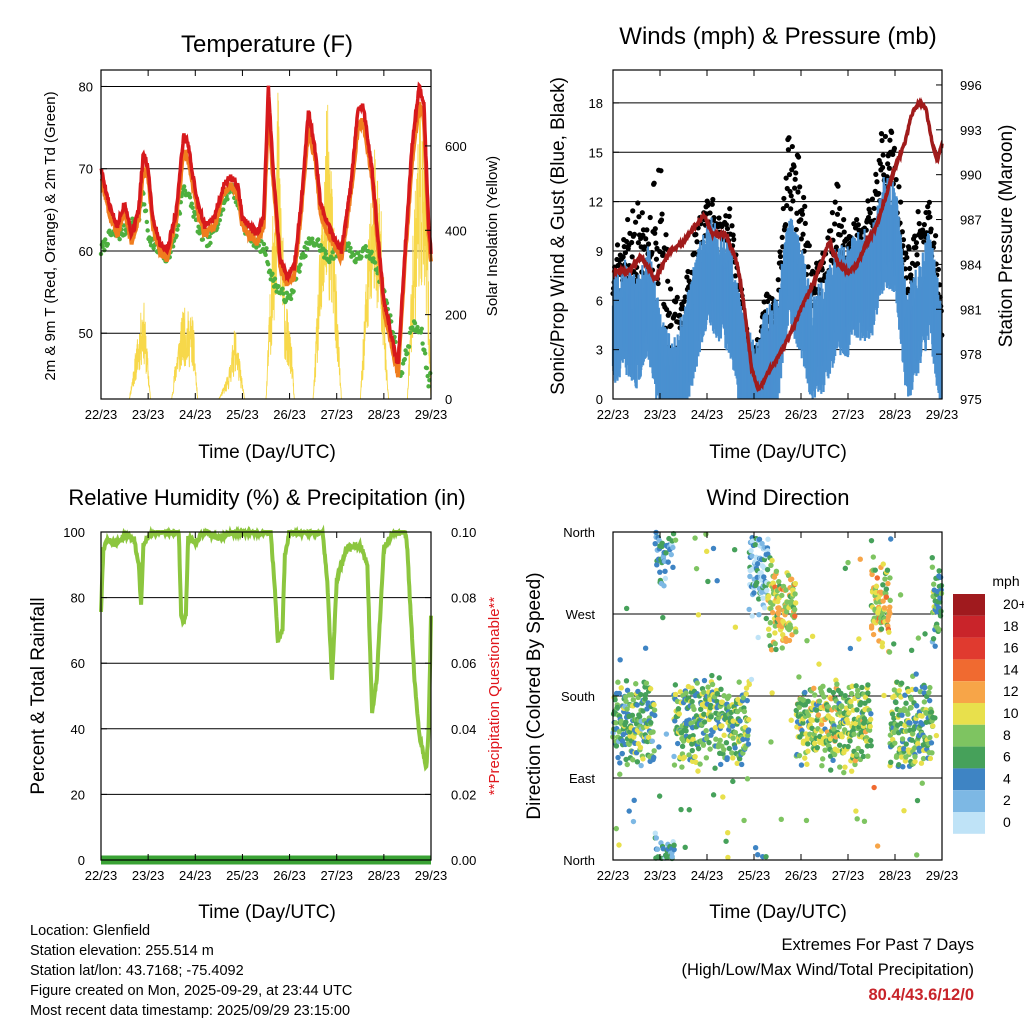 The width and height of the screenshot is (1024, 1024). Describe the element at coordinates (431, 875) in the screenshot. I see `humidity-x-tick-label: 29/23` at that location.